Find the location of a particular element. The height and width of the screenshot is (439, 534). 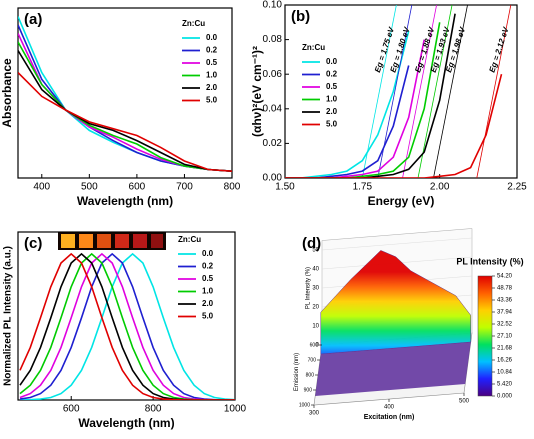

colorbar-tick-label: 21.68 is located at coordinates (505, 349).